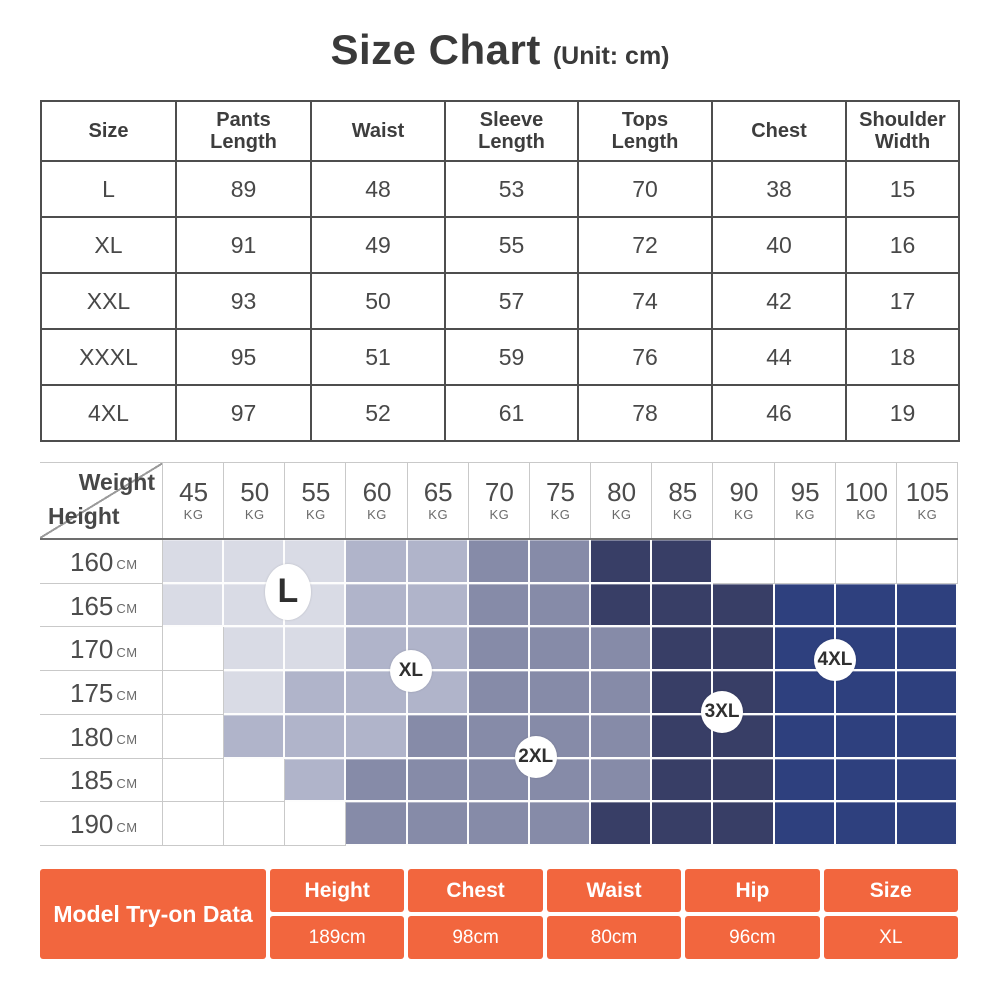 This screenshot has width=1000, height=1000. I want to click on weight-header-cell: 90 KG, so click(744, 501).